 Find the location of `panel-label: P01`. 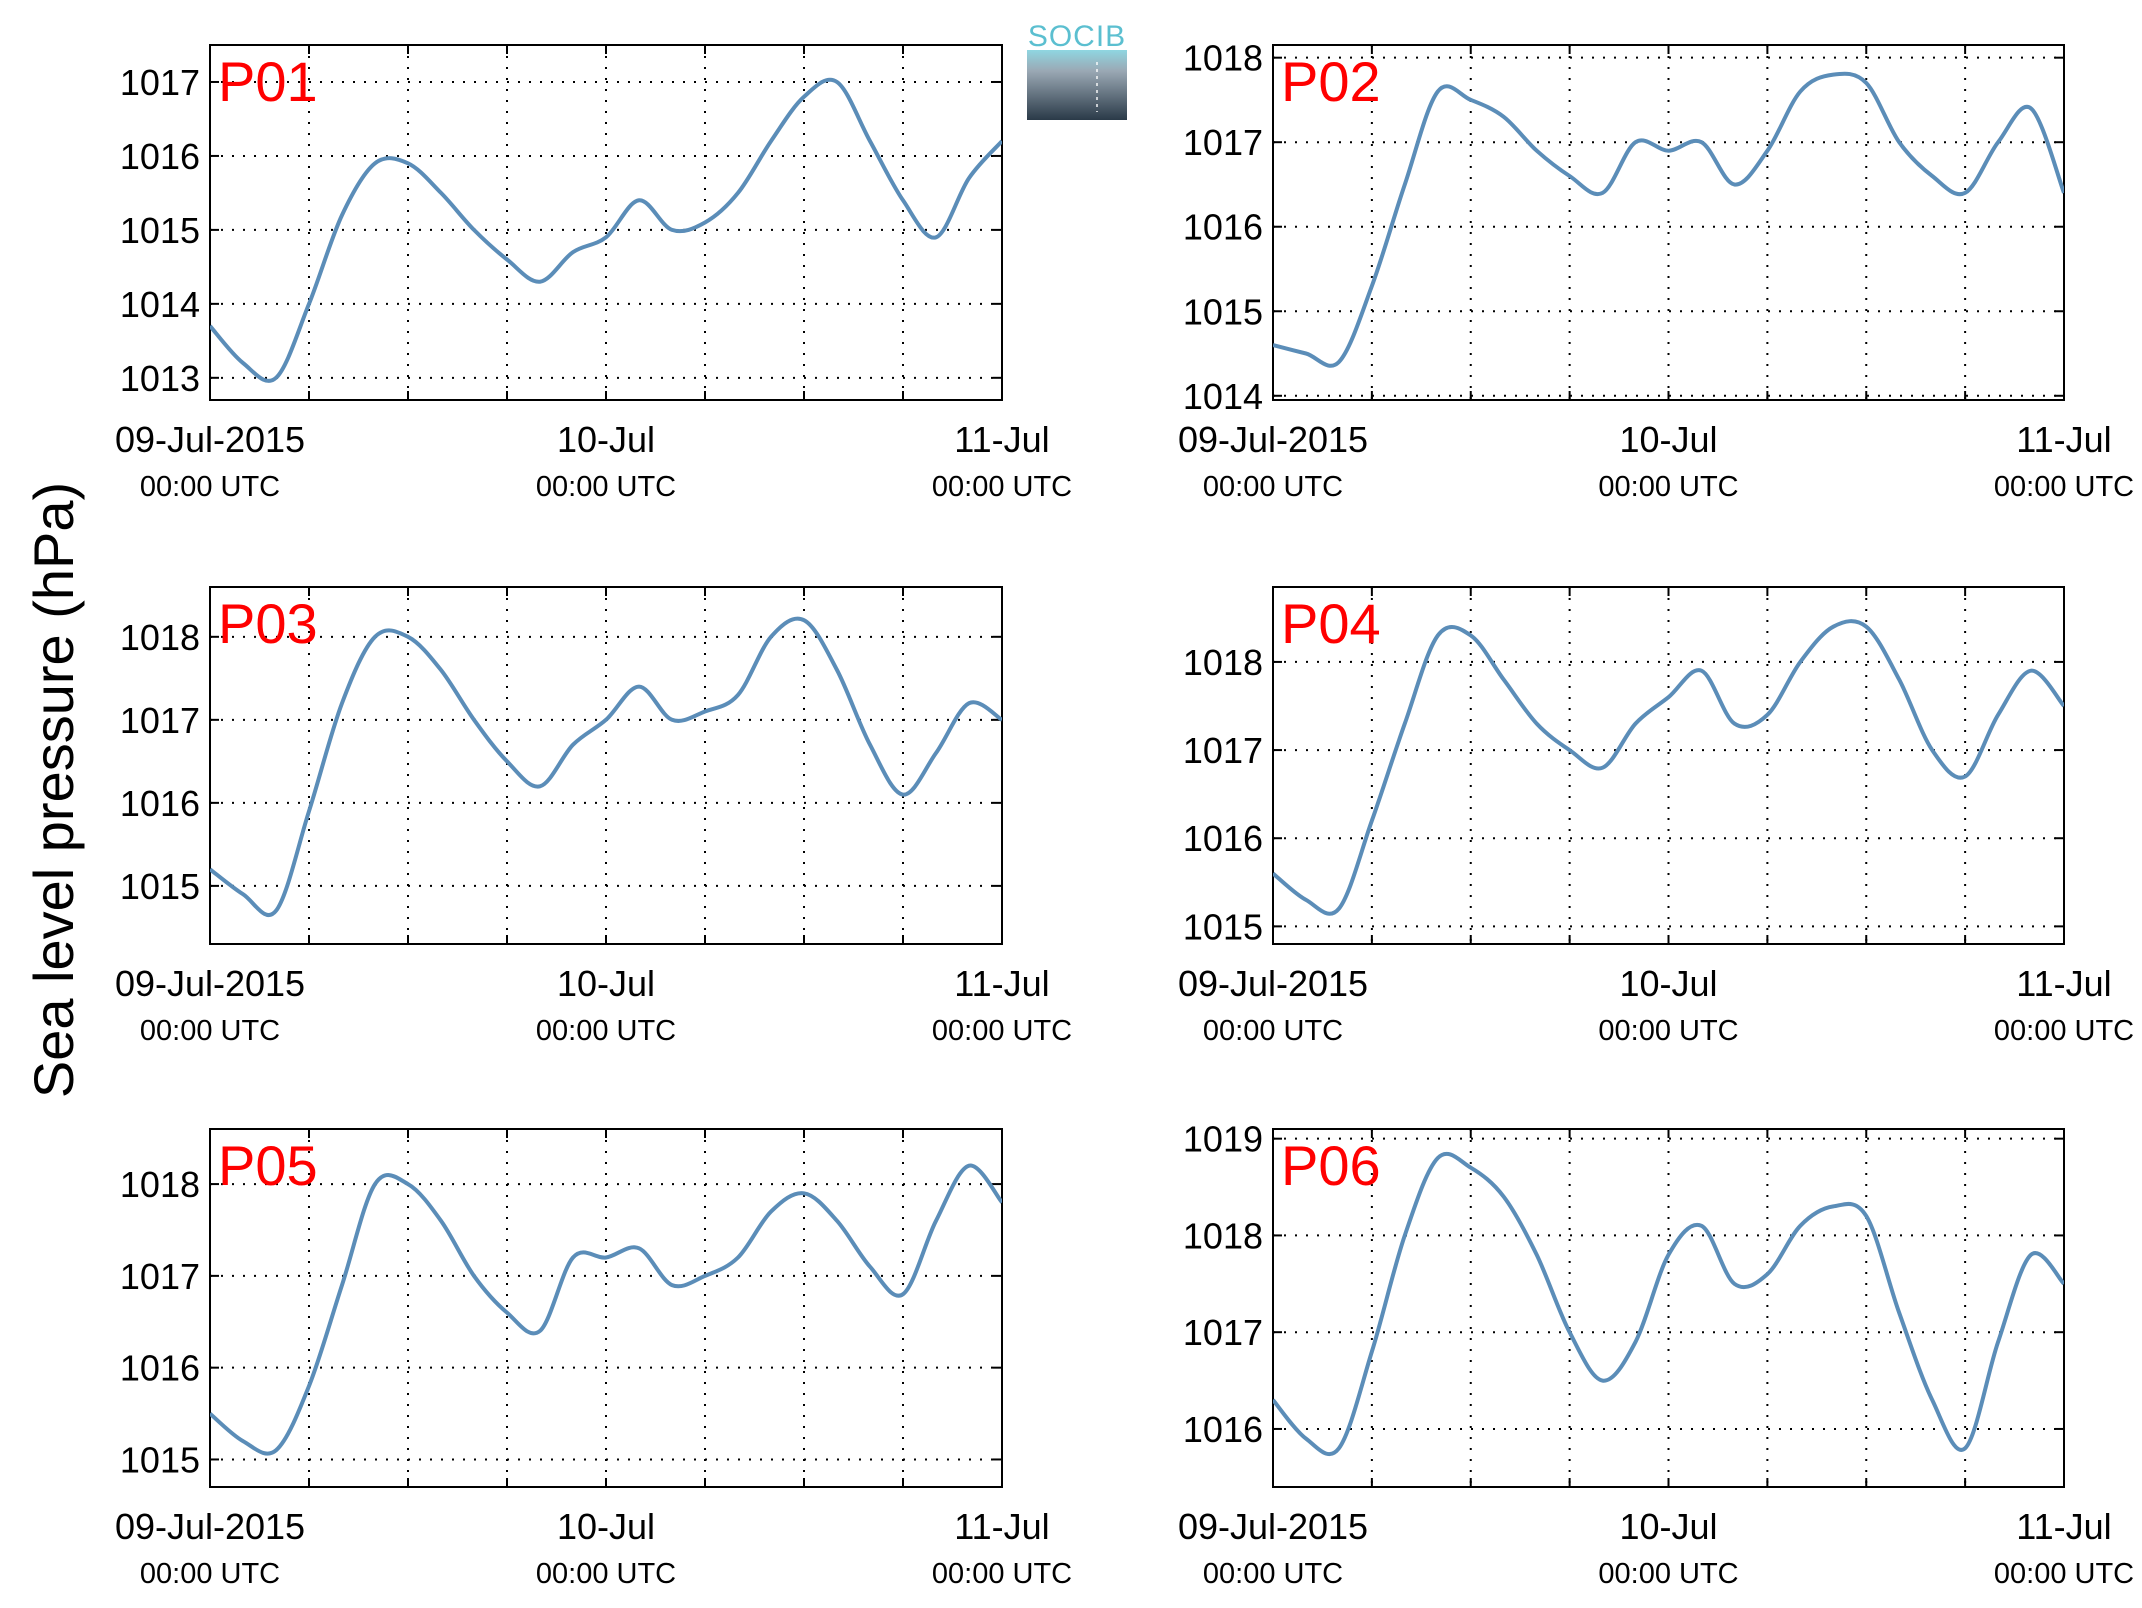

panel-label: P01 is located at coordinates (268, 81).